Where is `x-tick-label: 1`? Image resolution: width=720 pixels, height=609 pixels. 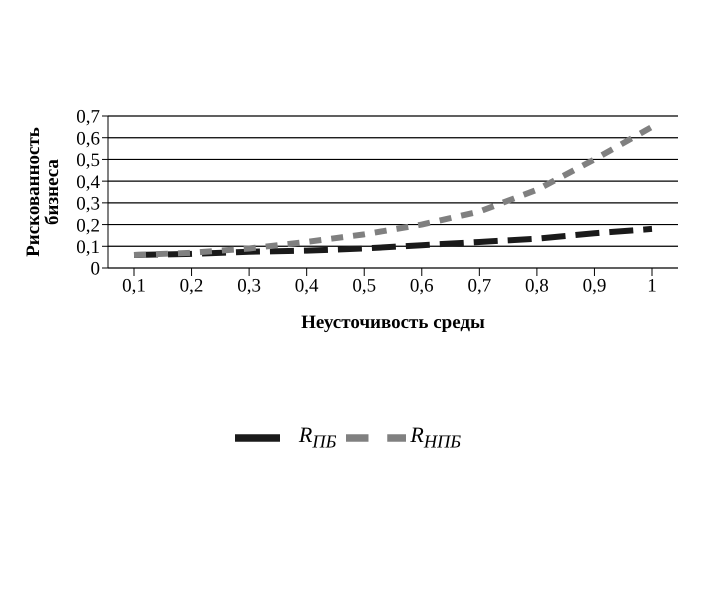
x-tick-label: 1 is located at coordinates (652, 285).